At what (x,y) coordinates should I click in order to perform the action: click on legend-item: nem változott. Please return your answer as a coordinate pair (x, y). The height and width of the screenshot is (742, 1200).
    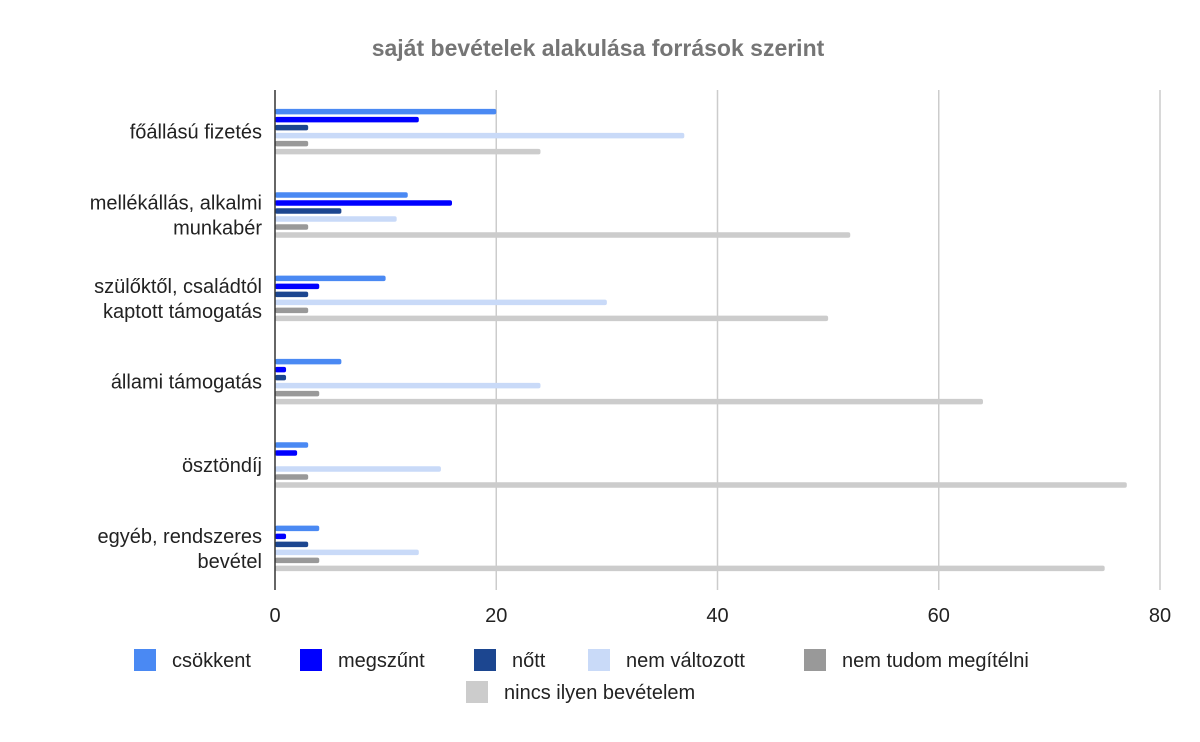
    Looking at the image, I should click on (666, 660).